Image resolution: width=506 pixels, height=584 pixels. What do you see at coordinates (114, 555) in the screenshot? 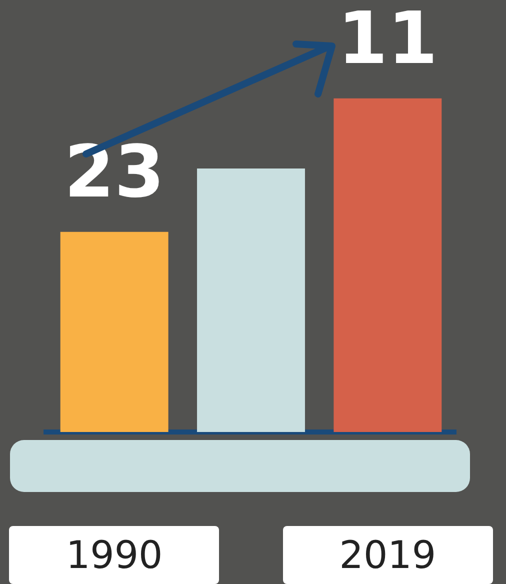
I see `x-tick-label: 1990` at bounding box center [114, 555].